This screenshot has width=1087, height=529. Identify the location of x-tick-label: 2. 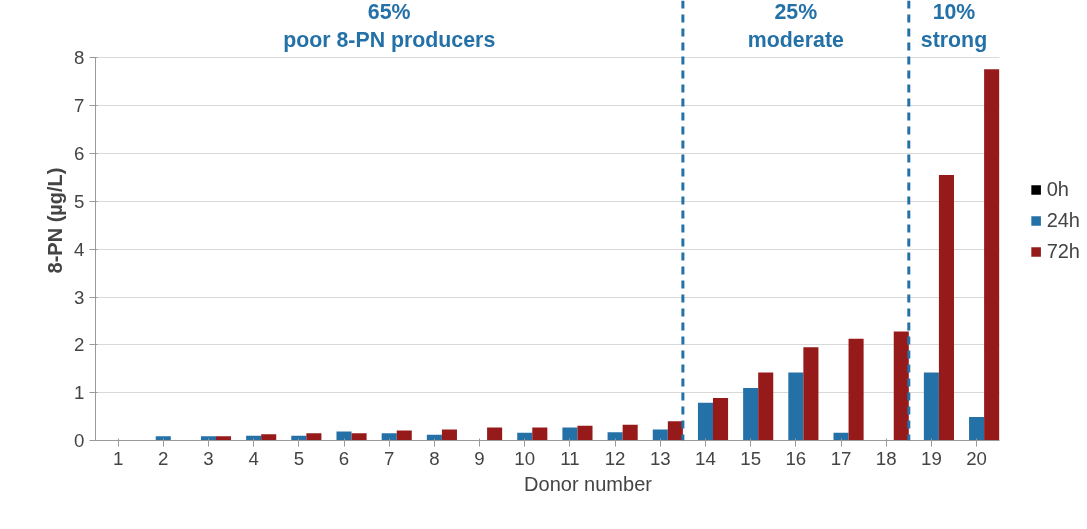
(163, 458).